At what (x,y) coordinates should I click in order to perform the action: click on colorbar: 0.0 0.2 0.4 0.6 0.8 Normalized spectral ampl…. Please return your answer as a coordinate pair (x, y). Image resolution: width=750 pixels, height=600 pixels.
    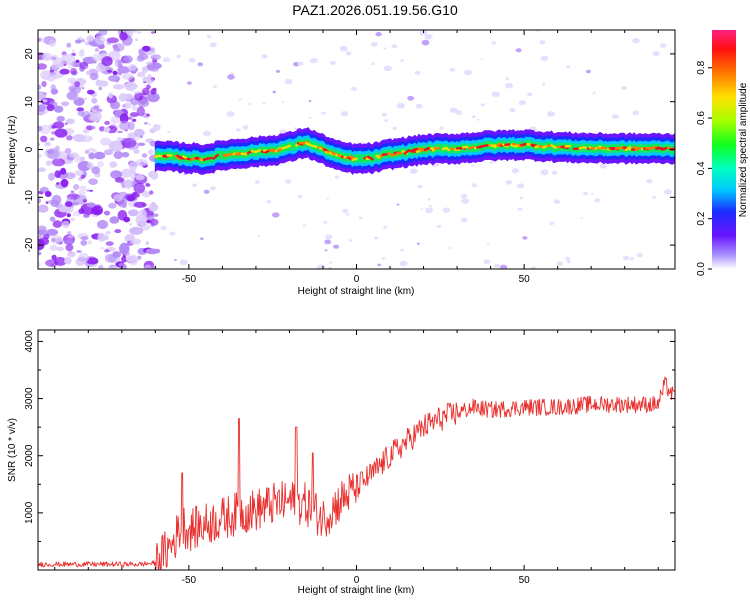
    Looking at the image, I should click on (722, 153).